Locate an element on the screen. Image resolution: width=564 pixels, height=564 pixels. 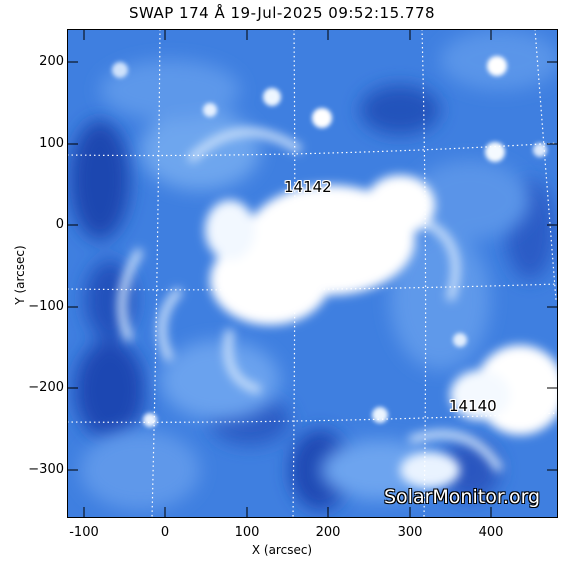
x-axis-title: X (arcsec) is located at coordinates (282, 550).